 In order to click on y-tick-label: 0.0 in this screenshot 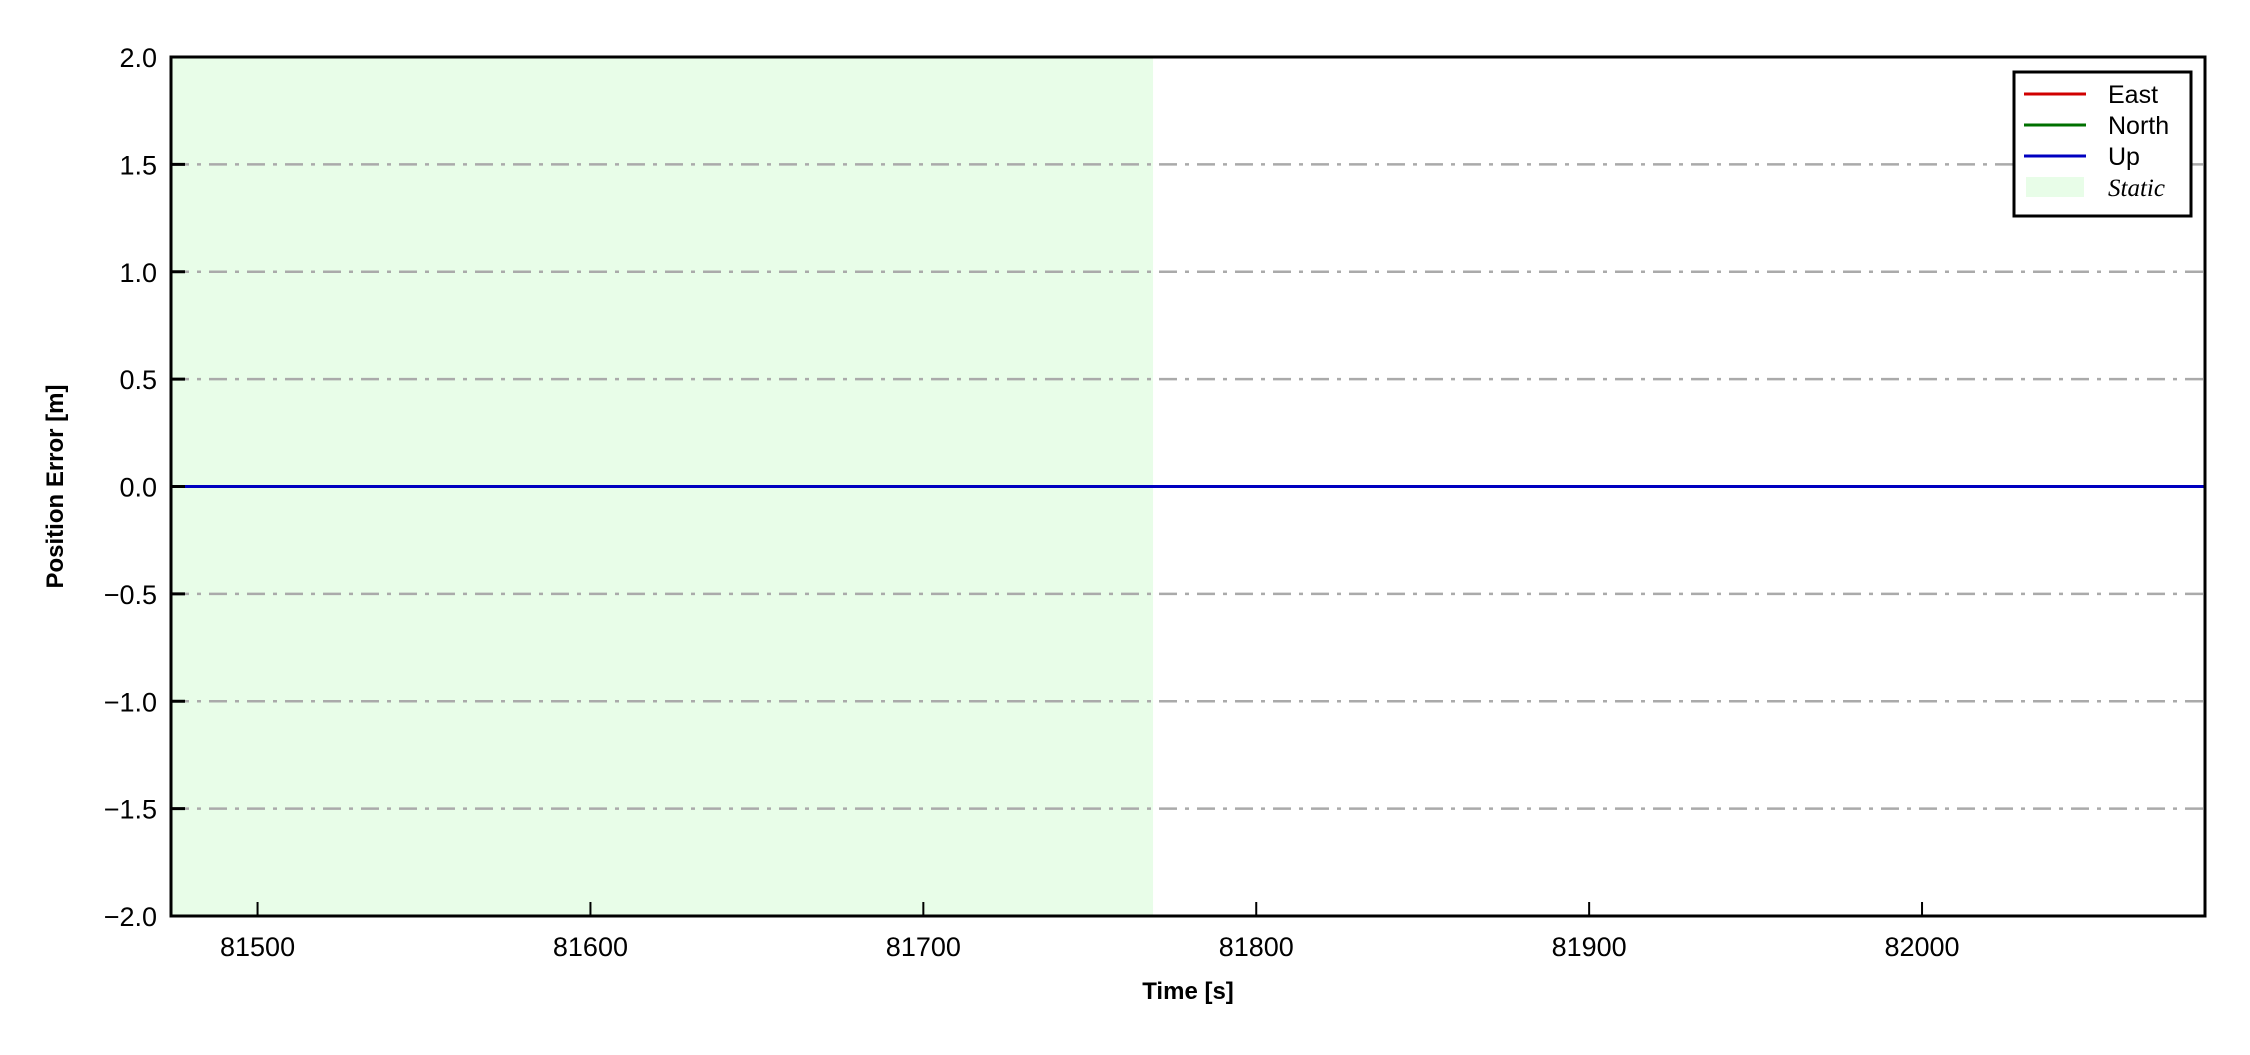, I will do `click(138, 488)`.